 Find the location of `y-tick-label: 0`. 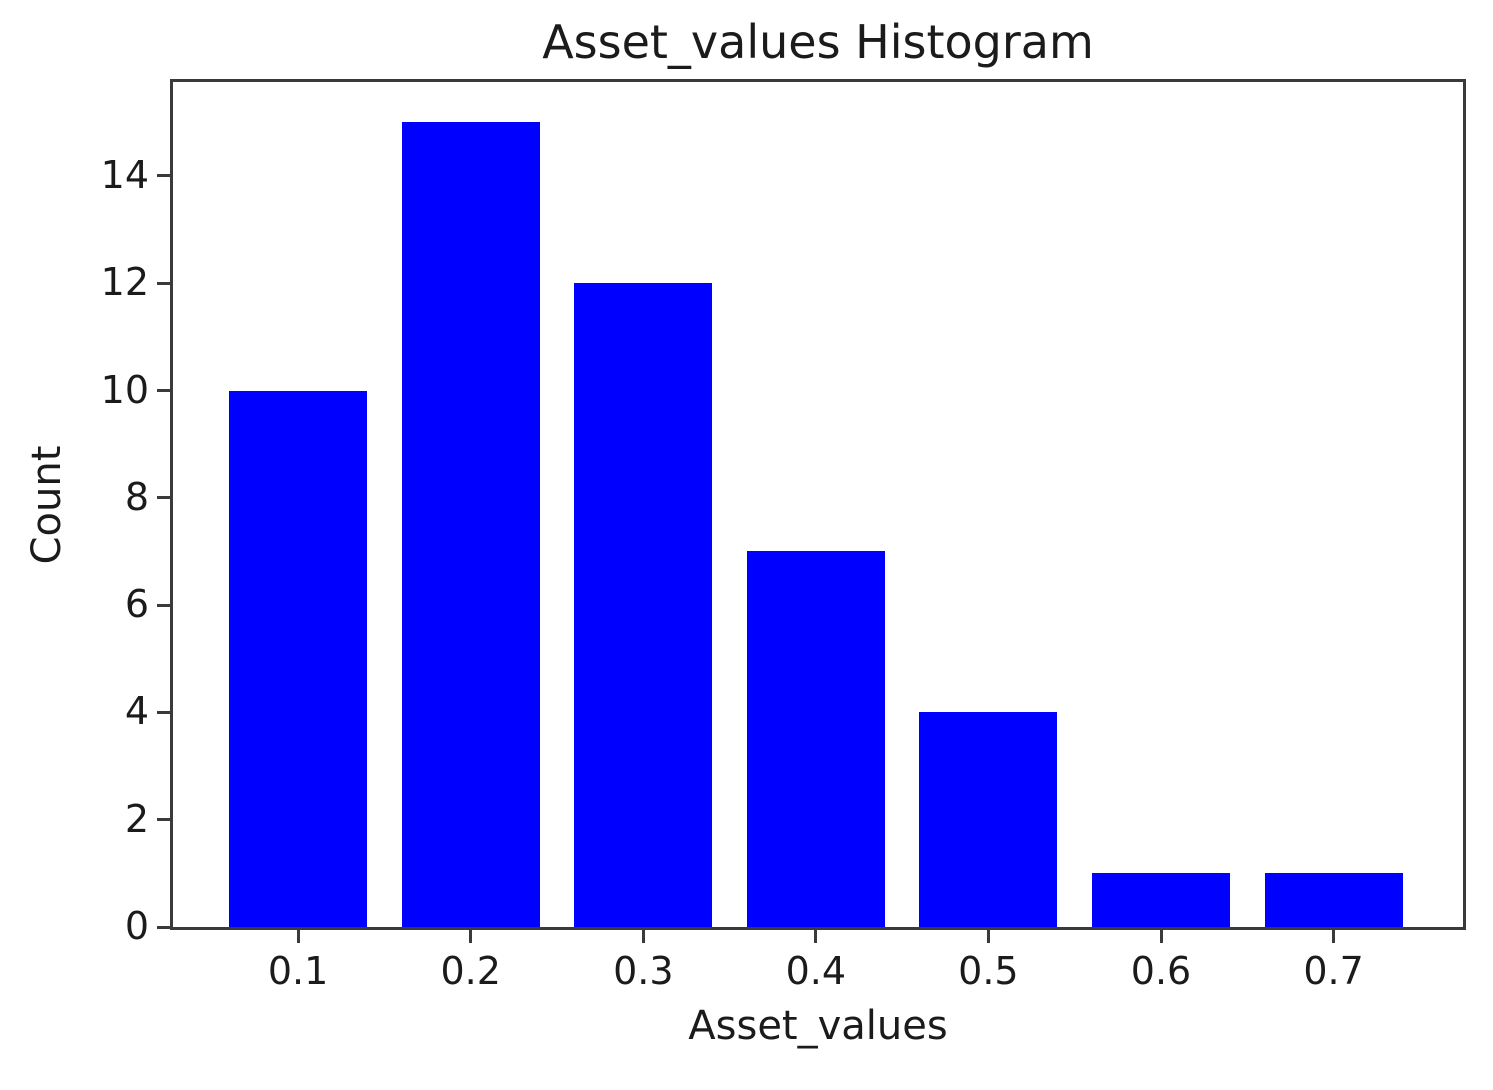

y-tick-label: 0 is located at coordinates (136, 926).